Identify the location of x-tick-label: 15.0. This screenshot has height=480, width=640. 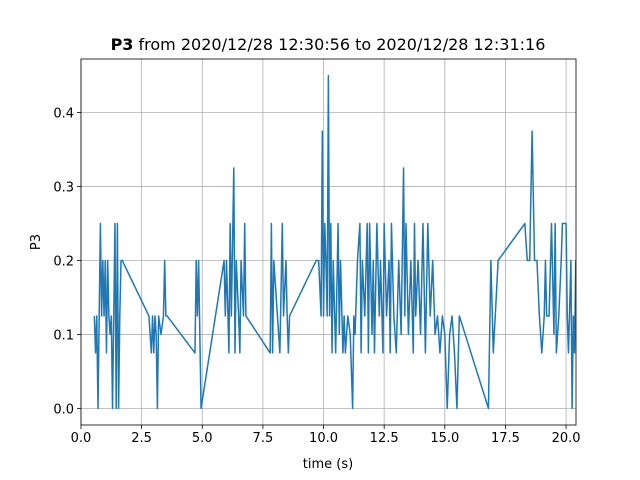
(444, 438).